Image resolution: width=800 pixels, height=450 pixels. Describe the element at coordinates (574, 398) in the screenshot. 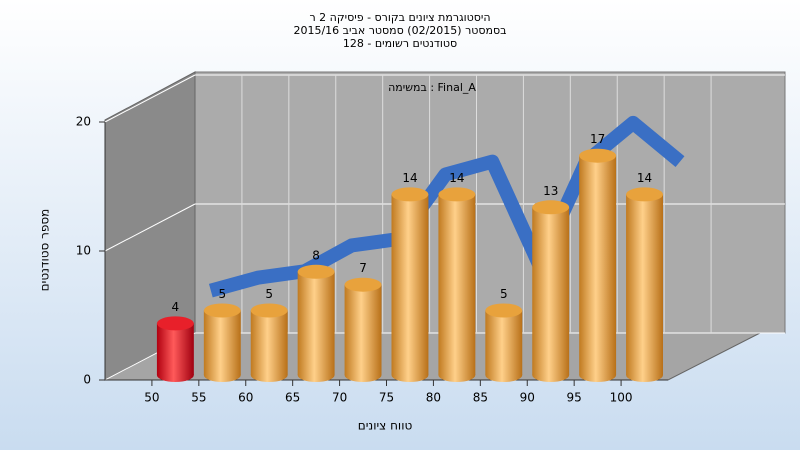

I see `x-tick-label: 95` at that location.